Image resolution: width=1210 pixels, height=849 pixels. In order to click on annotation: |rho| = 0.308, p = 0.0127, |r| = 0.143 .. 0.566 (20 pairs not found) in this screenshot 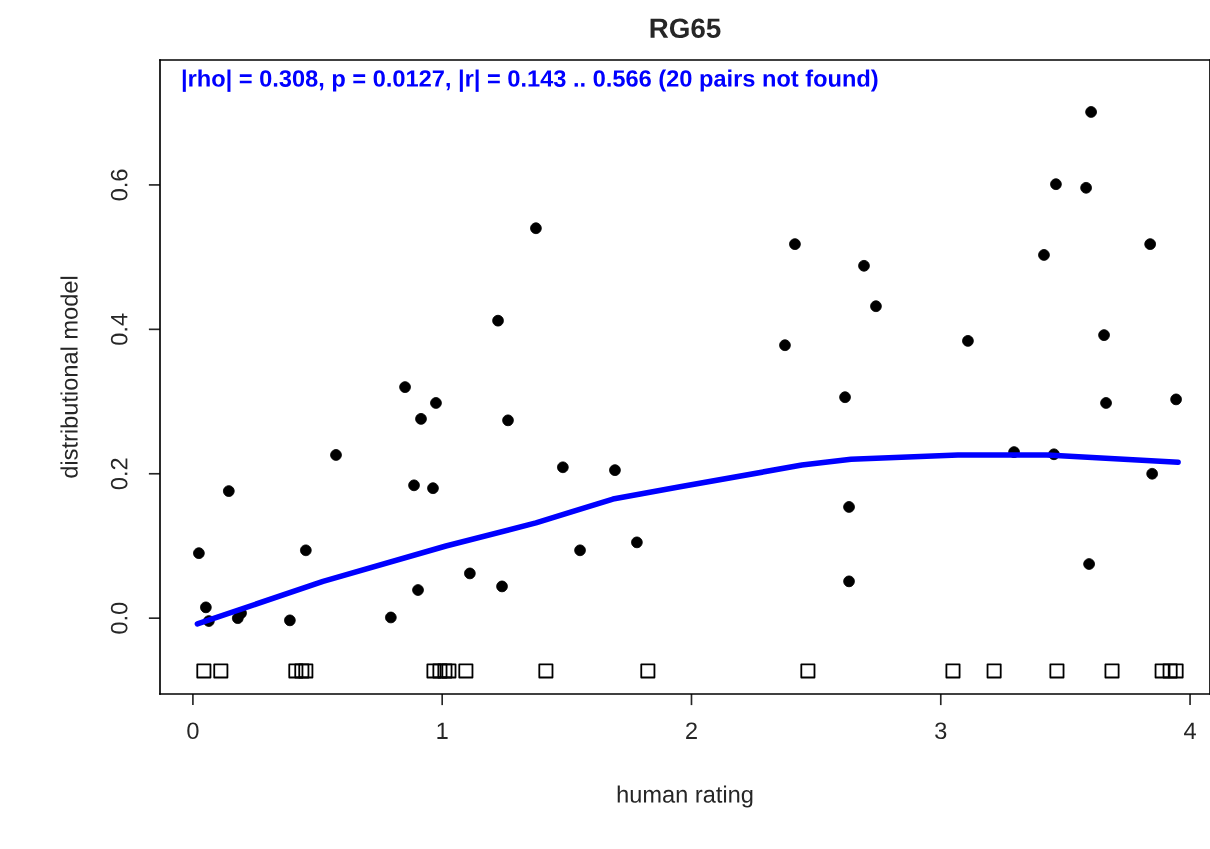, I will do `click(530, 80)`.